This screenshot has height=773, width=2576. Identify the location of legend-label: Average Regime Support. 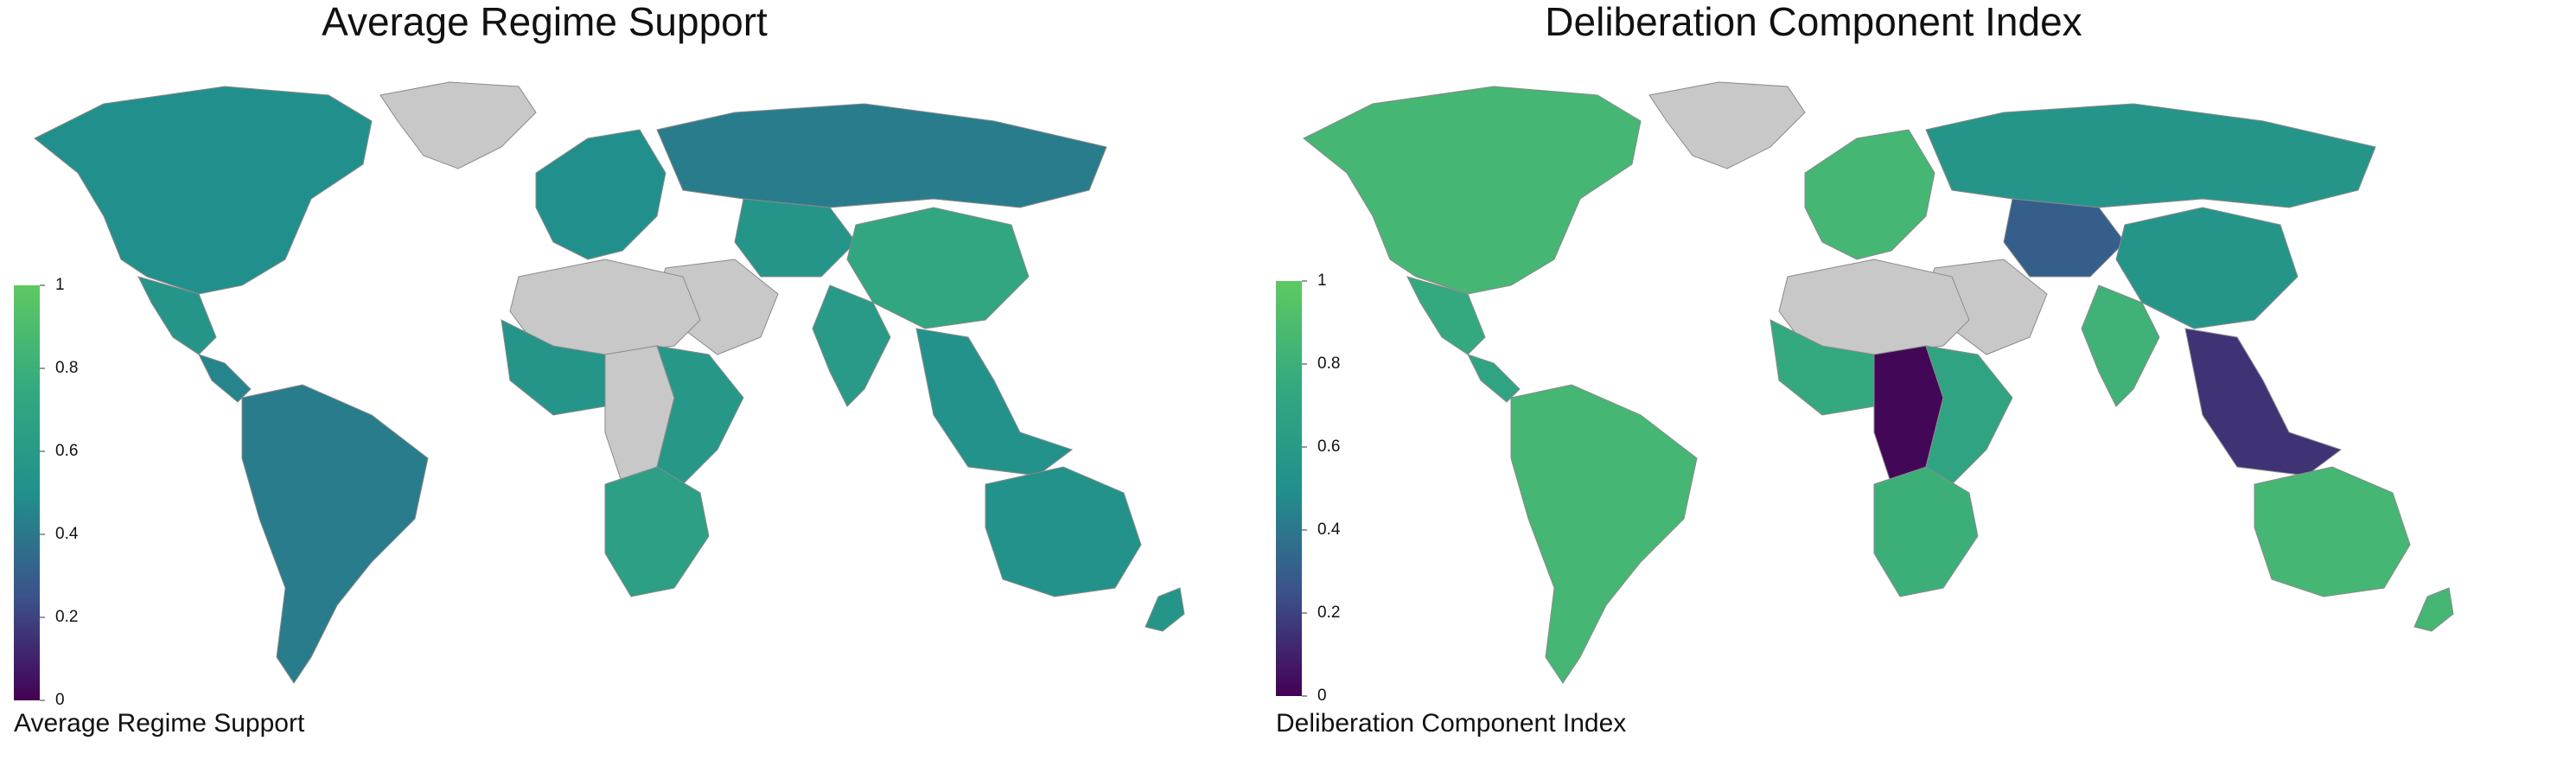
(159, 723).